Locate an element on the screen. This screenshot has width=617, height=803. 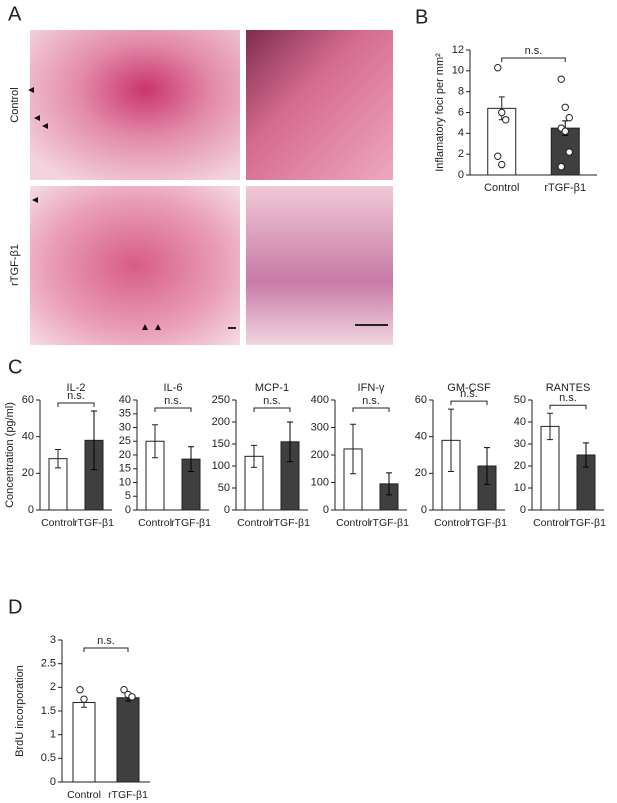
panel-label: B is located at coordinates (421, 17).